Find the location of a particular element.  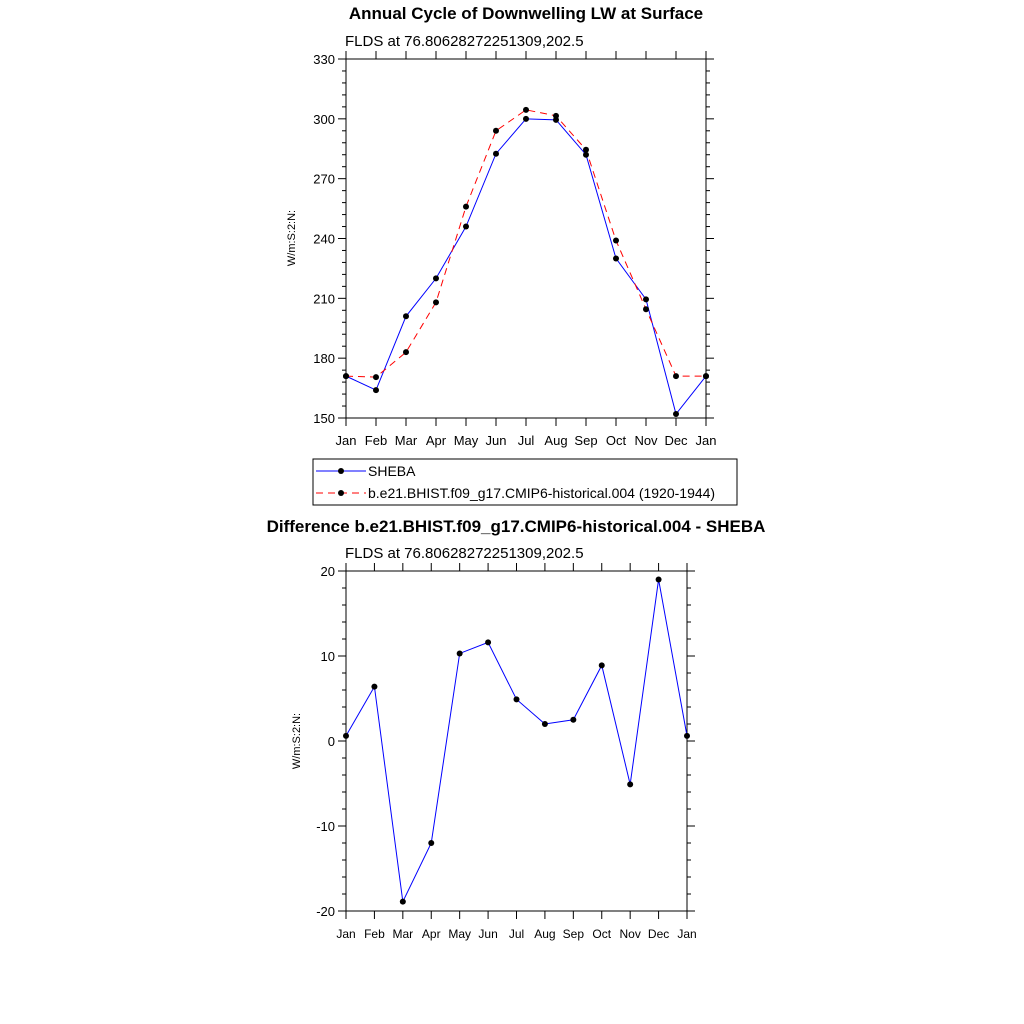

bottom-chart-ytick-label: 20 is located at coordinates (328, 571).